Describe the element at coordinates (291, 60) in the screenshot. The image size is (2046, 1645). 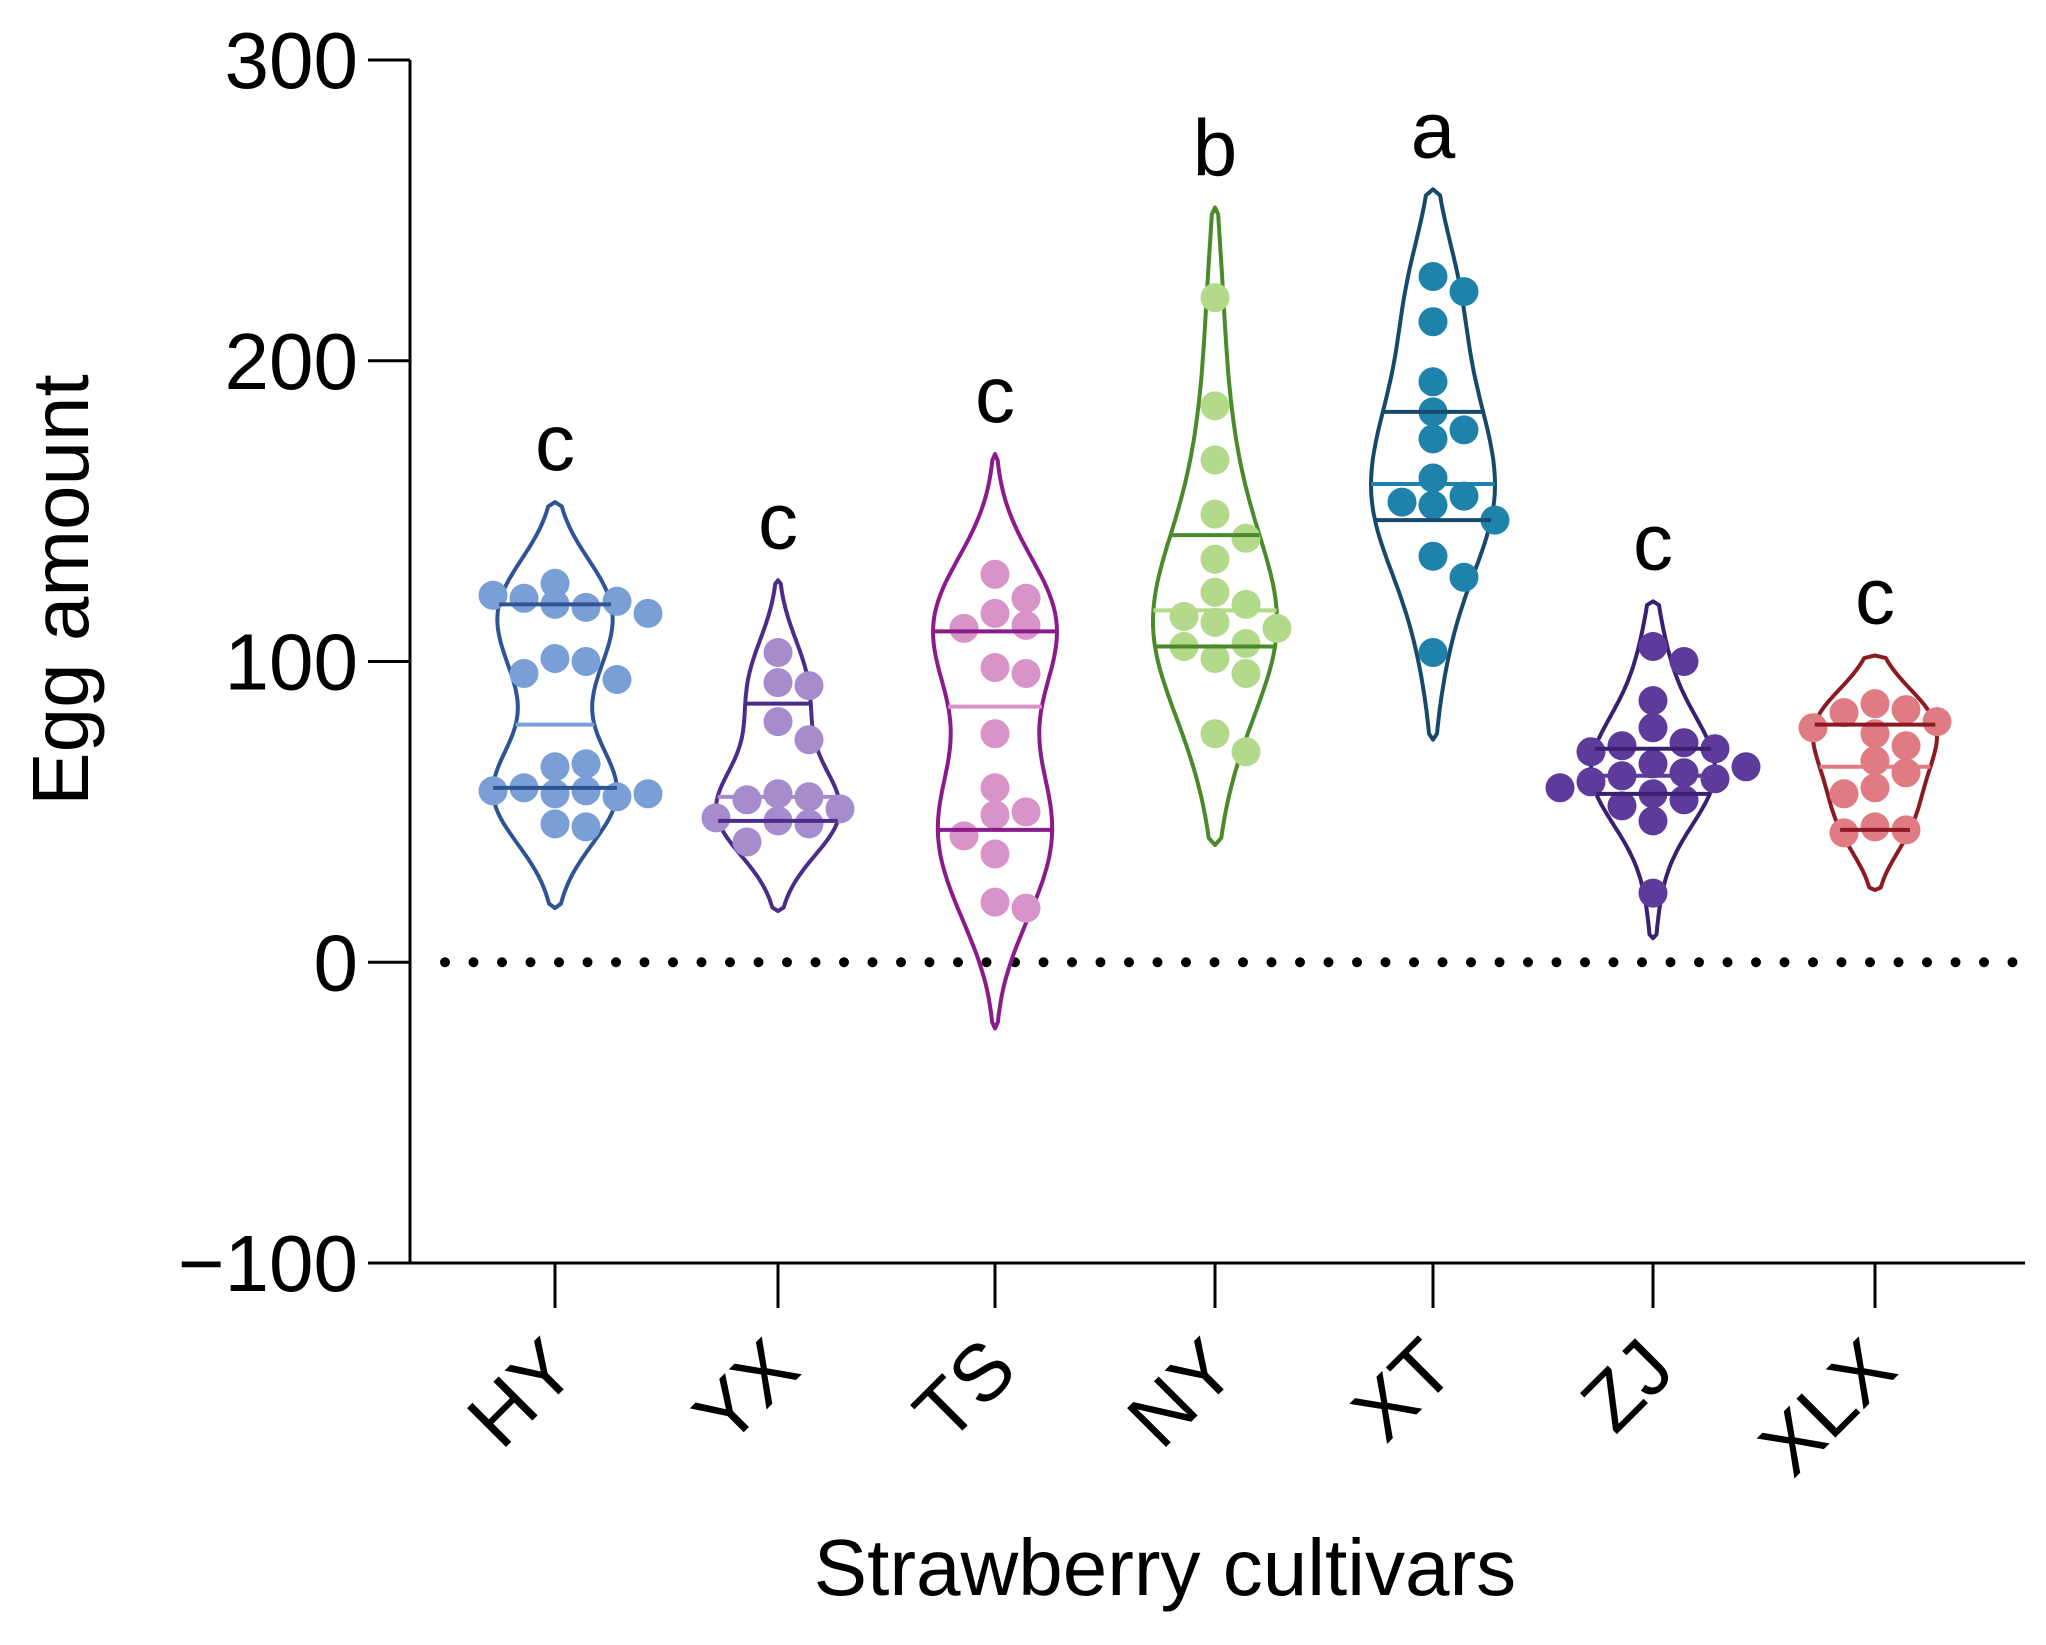
I see `y-tick-label: 300` at that location.